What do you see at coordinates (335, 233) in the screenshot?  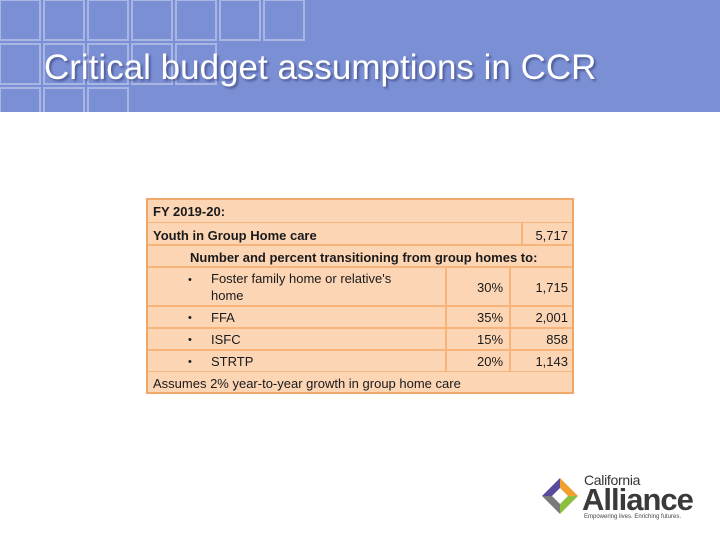 I see `youth-label: Youth in Group Home care` at bounding box center [335, 233].